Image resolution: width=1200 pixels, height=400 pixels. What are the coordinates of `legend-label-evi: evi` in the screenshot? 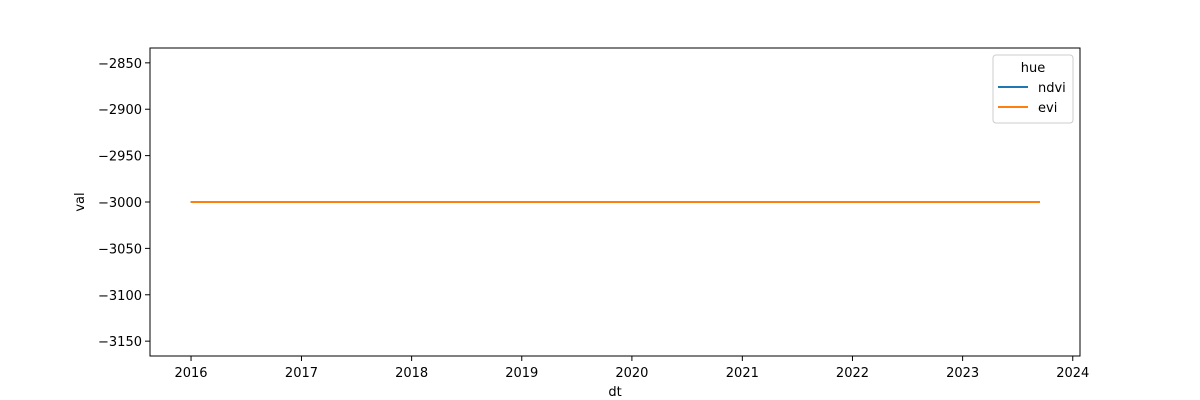 It's located at (1047, 108).